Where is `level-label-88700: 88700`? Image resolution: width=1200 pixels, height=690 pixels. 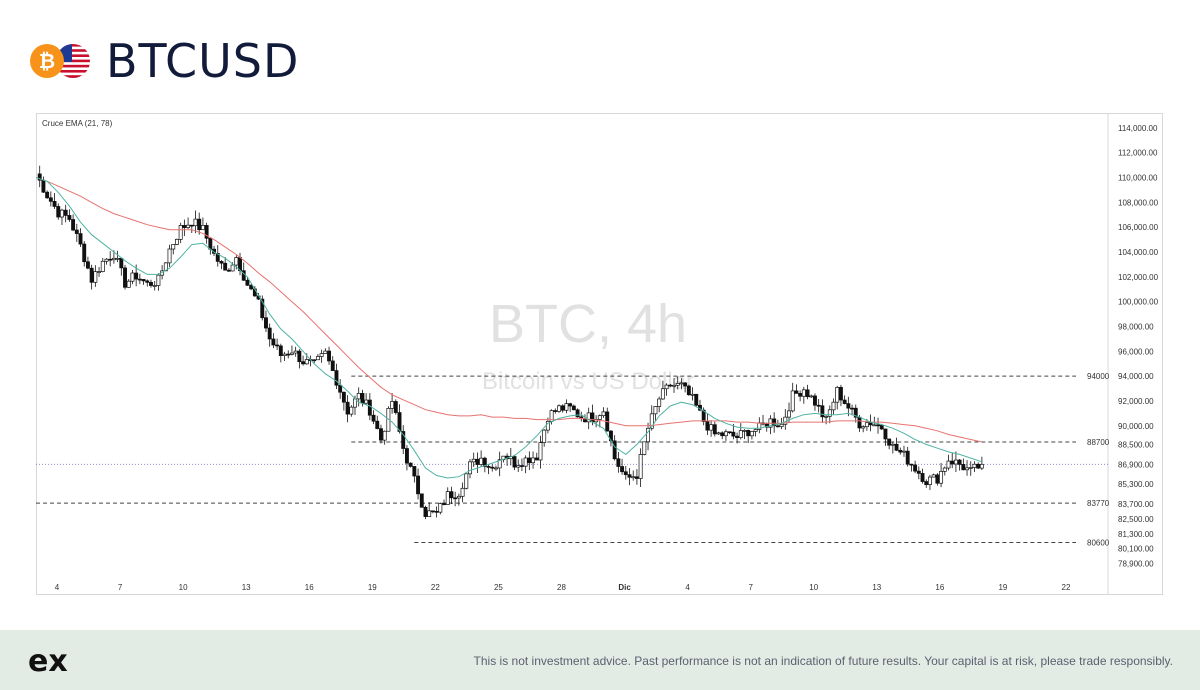 level-label-88700: 88700 is located at coordinates (1098, 442).